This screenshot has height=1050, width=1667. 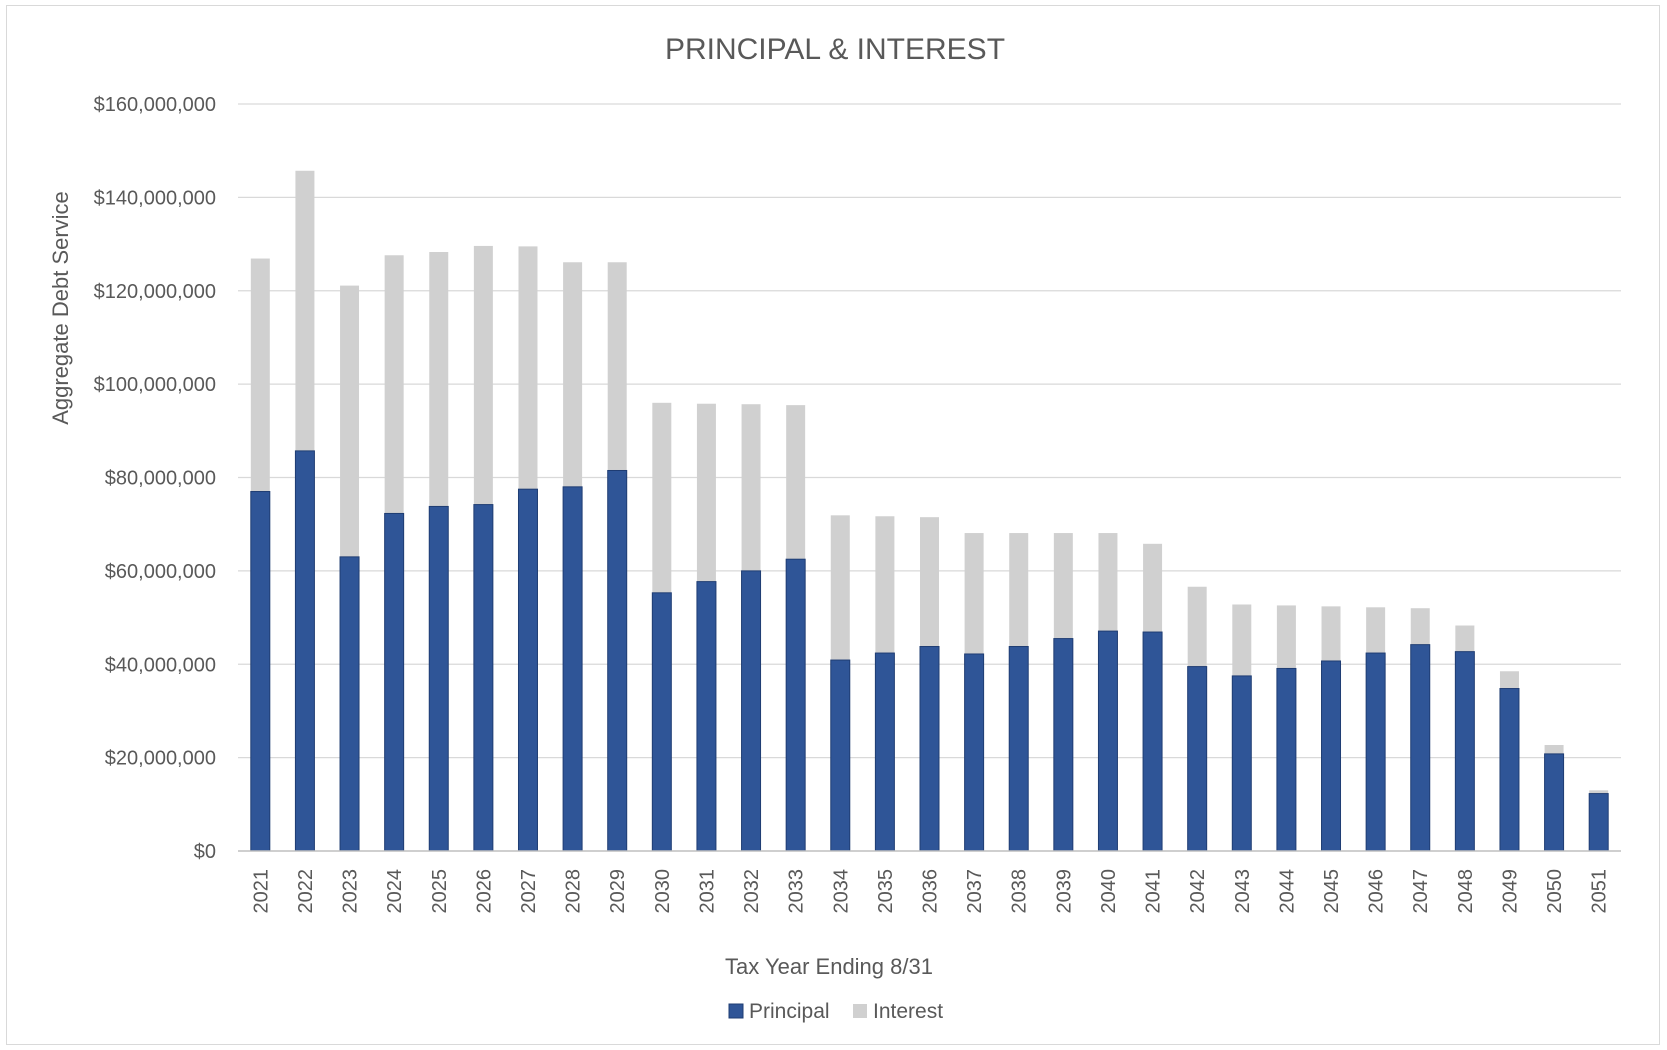 What do you see at coordinates (840, 588) in the screenshot?
I see `bar-interest-2034` at bounding box center [840, 588].